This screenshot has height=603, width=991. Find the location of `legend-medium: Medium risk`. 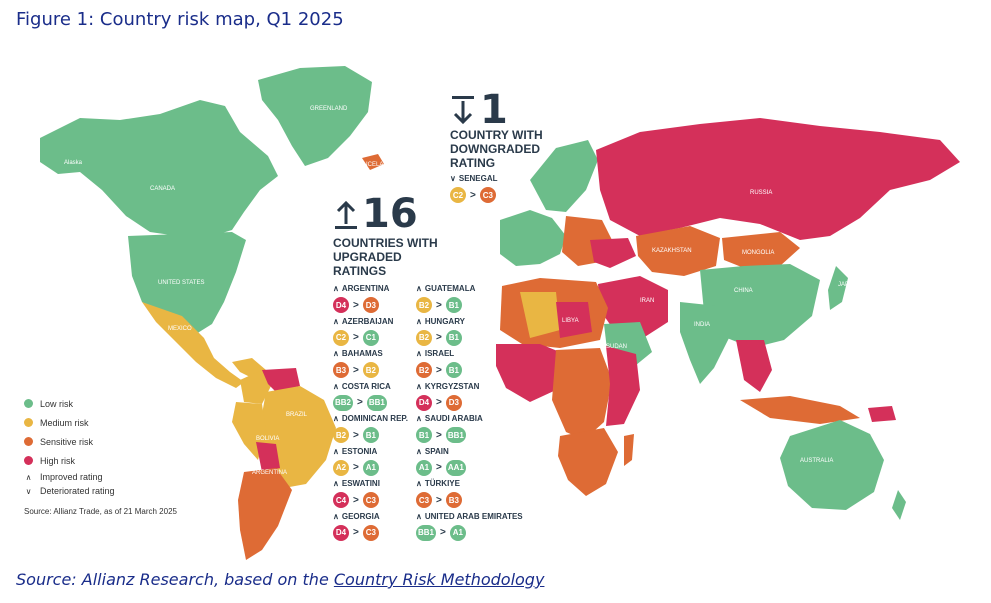

legend-medium: Medium risk is located at coordinates (69, 422).